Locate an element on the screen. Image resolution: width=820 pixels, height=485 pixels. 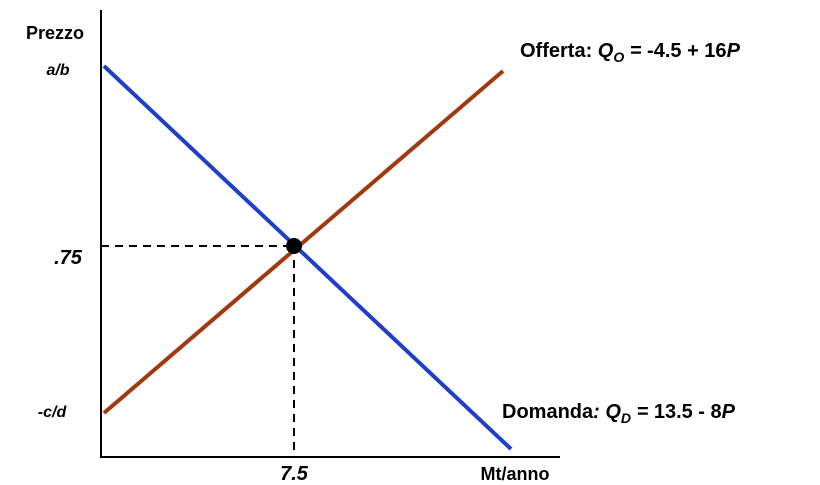
label-part: 13.5 - 8 is located at coordinates (688, 412).